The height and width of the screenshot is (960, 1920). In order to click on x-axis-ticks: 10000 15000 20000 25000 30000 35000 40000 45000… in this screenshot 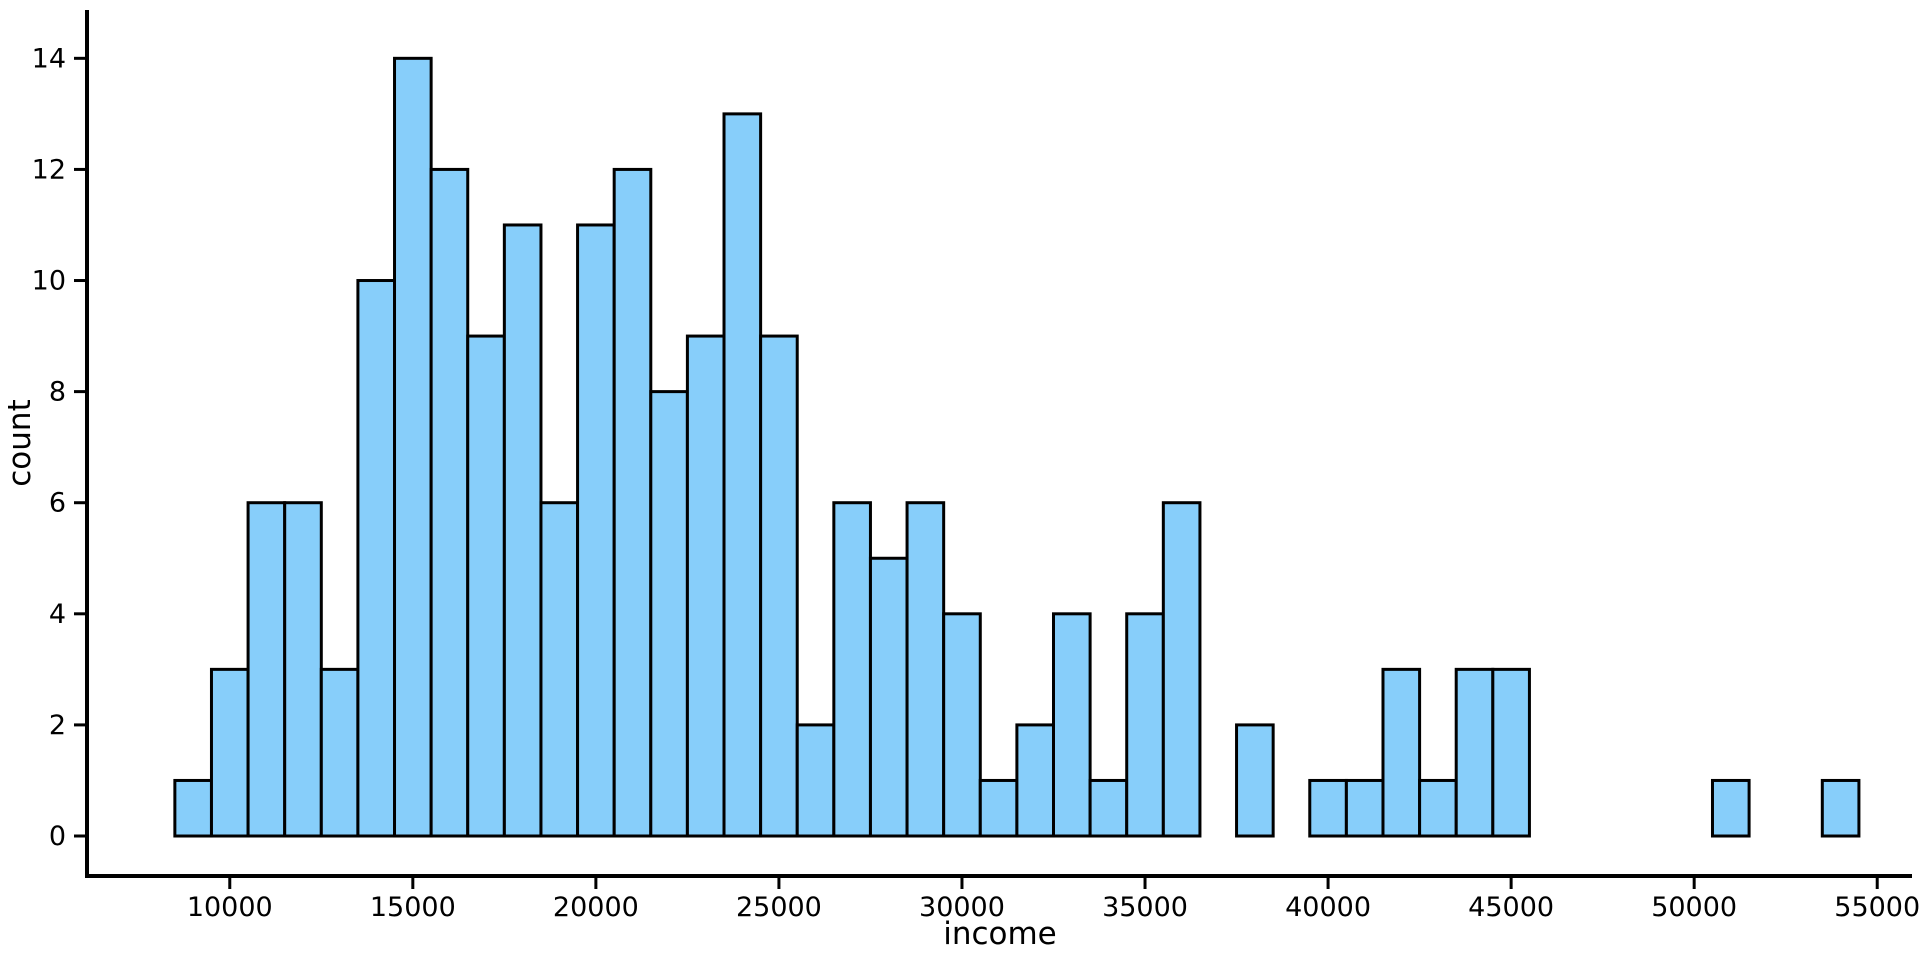, I will do `click(1053, 899)`.